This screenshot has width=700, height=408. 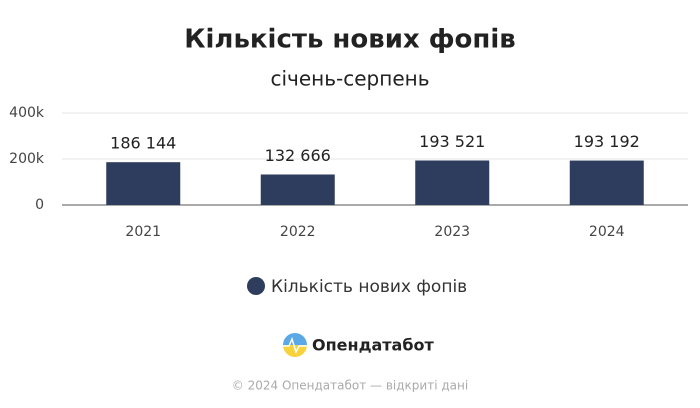 What do you see at coordinates (298, 232) in the screenshot?
I see `x-tick-label: 2022` at bounding box center [298, 232].